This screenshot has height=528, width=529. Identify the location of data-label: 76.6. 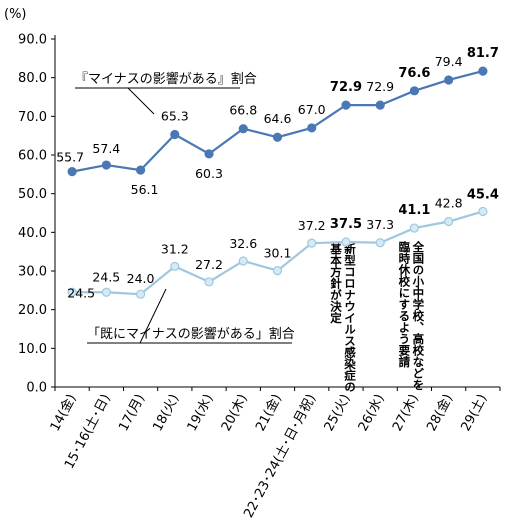
(414, 73).